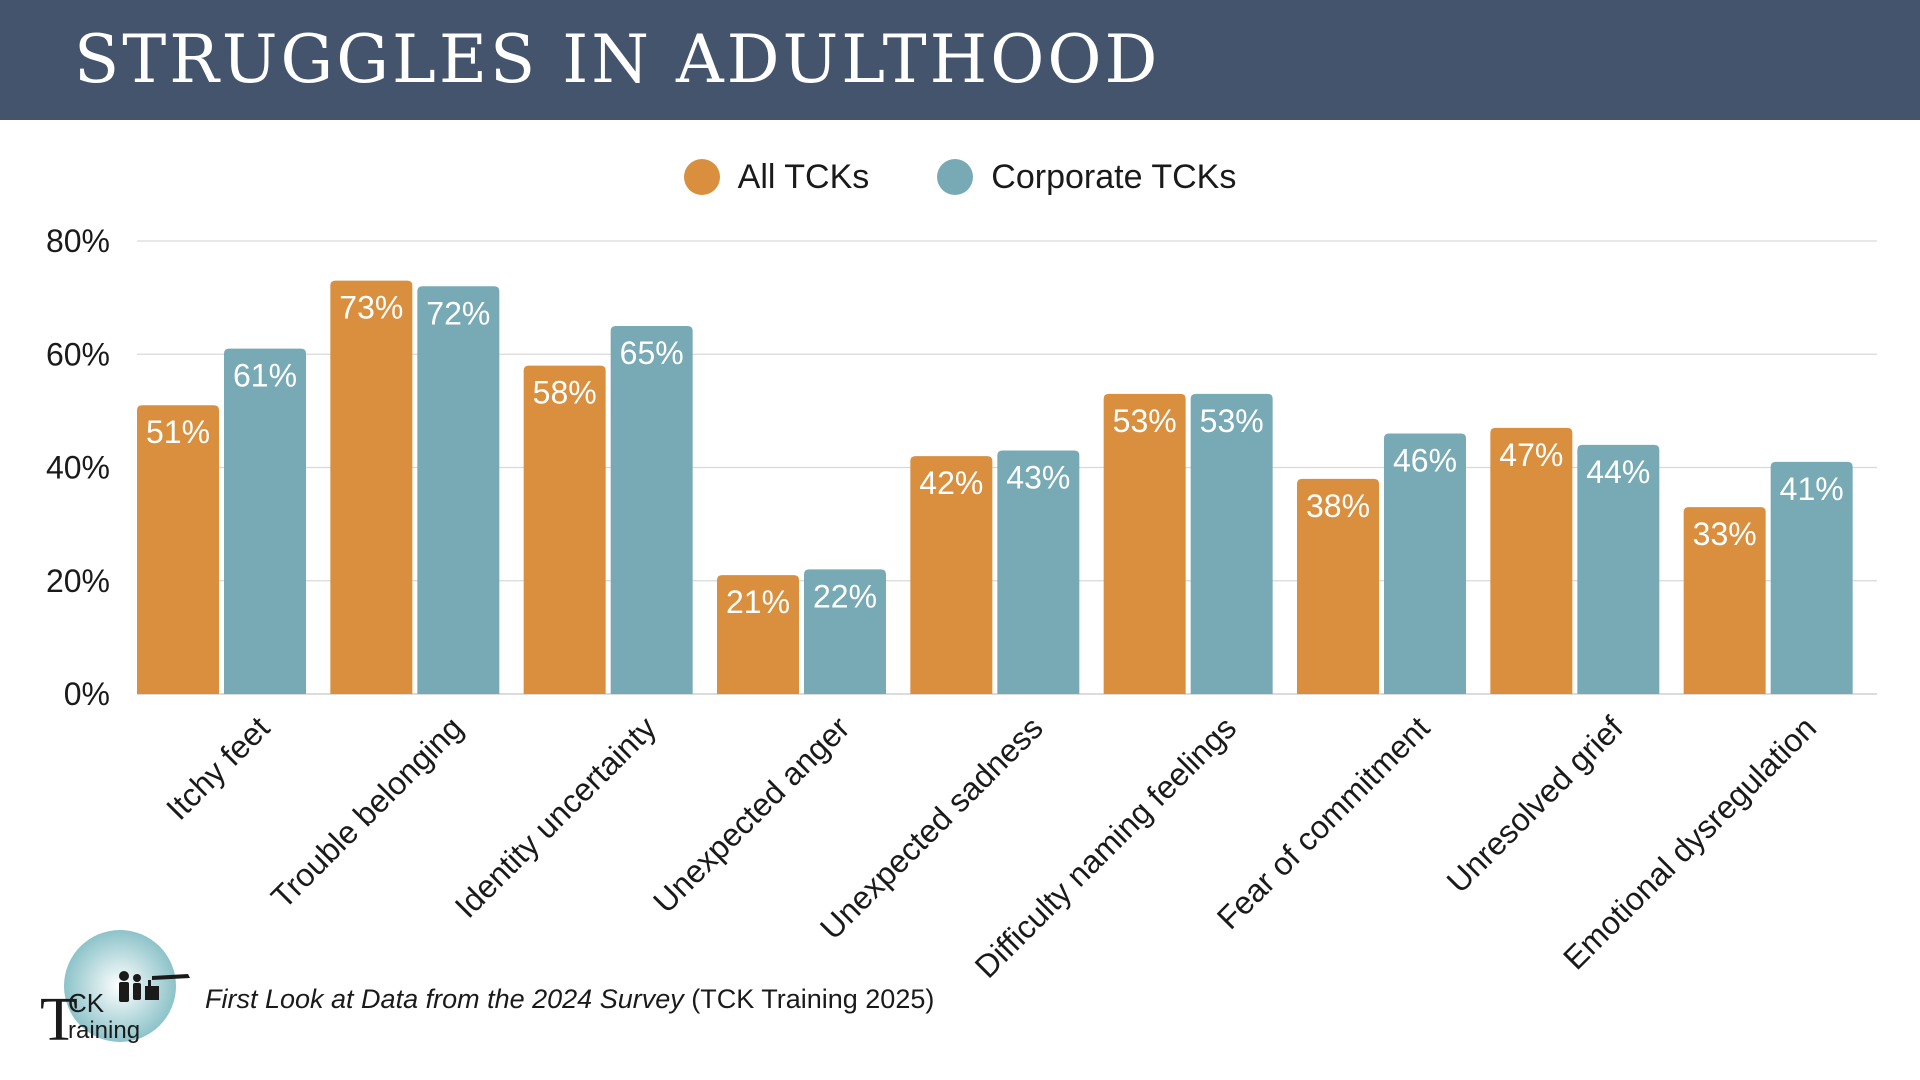 This screenshot has height=1080, width=1920. Describe the element at coordinates (78, 241) in the screenshot. I see `y-tick-label: 80%` at that location.